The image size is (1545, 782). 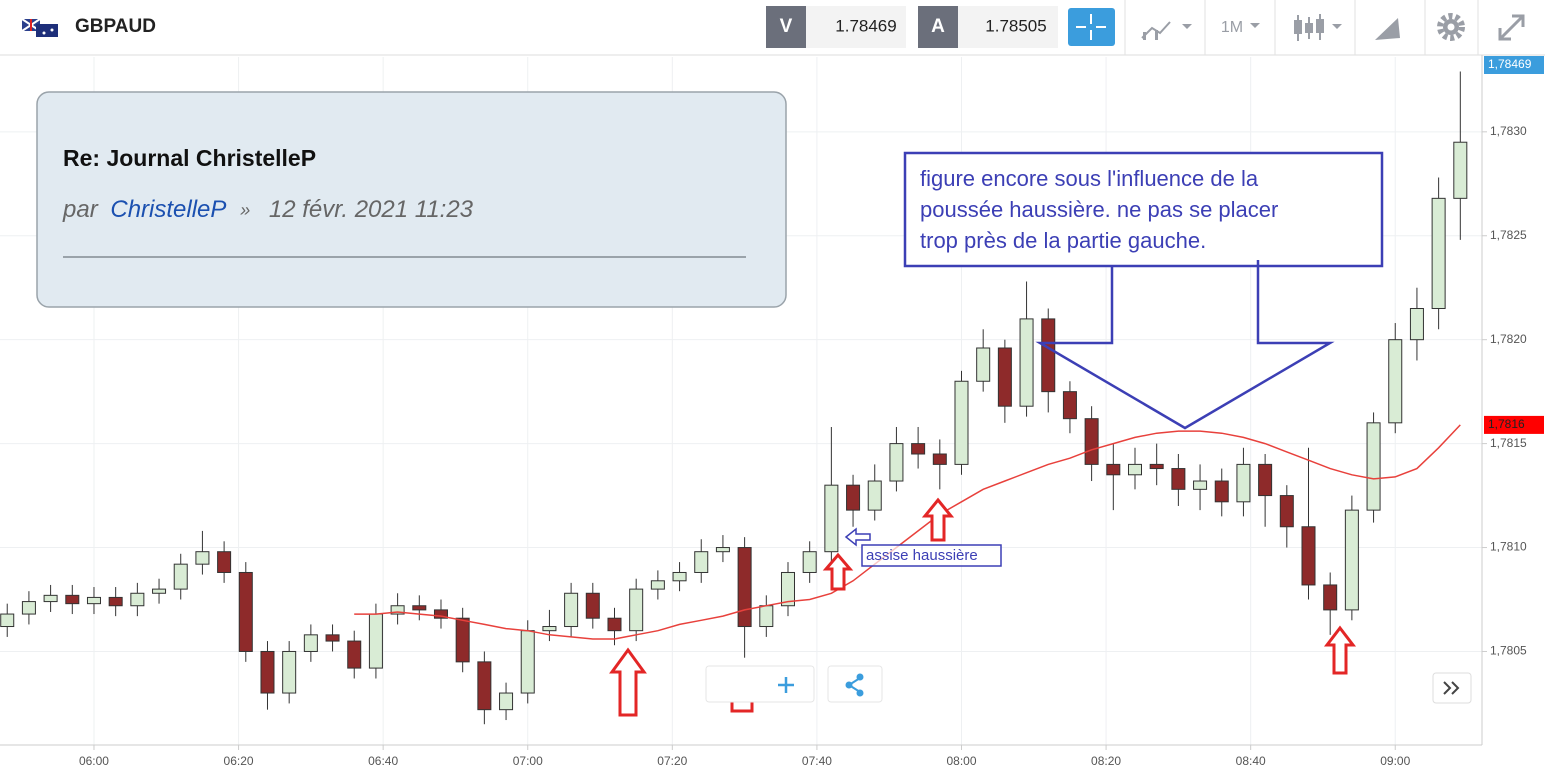 I want to click on post-meta: par ChristelleP » 12 févr. 2021 11:23, so click(x=268, y=209).